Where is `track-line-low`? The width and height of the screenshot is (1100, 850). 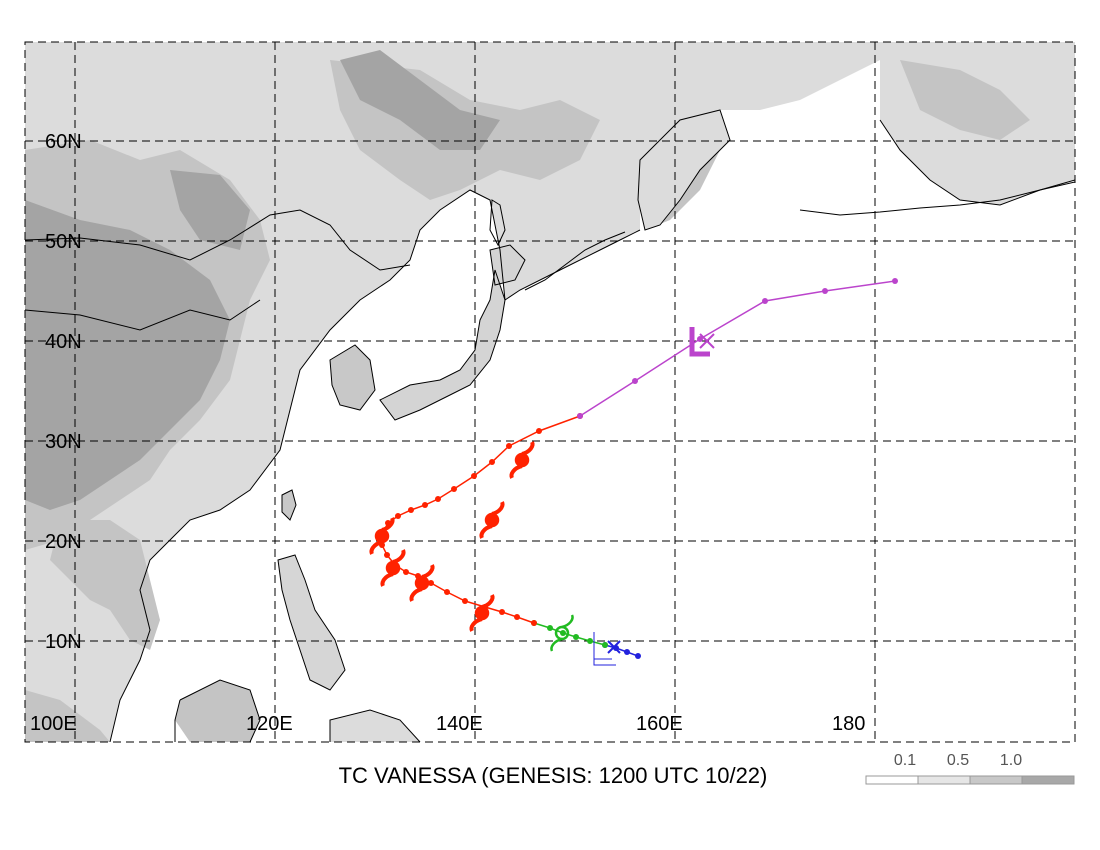 track-line-low is located at coordinates (621, 650).